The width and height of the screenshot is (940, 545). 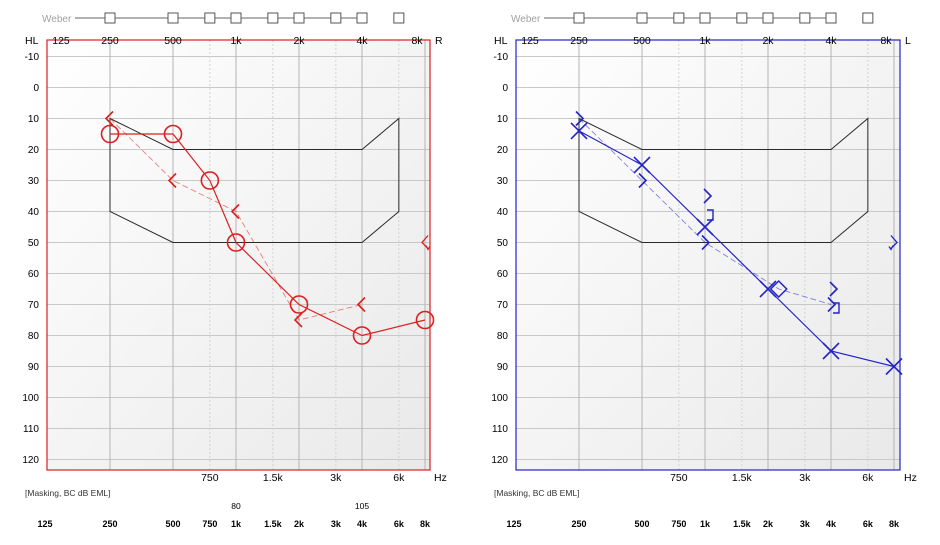 What do you see at coordinates (209, 524) in the screenshot?
I see `masking-scale-label: 750` at bounding box center [209, 524].